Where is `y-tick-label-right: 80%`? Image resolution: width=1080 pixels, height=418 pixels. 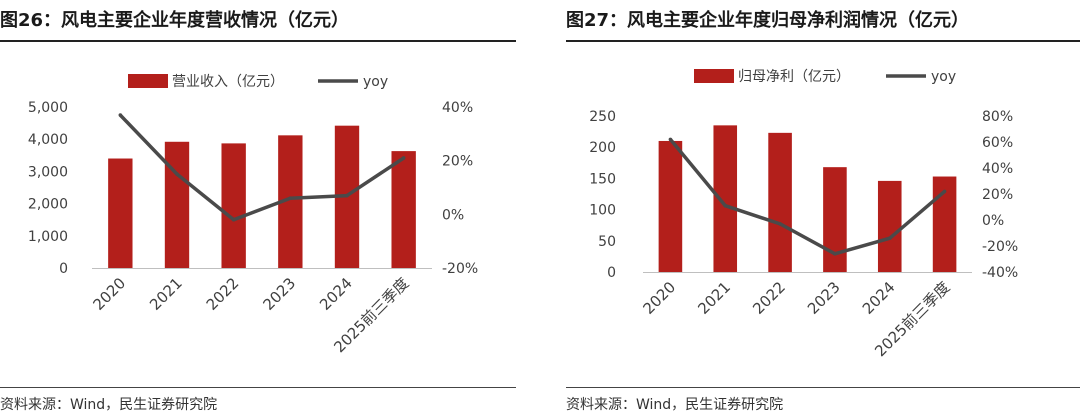 y-tick-label-right: 80% is located at coordinates (997, 117).